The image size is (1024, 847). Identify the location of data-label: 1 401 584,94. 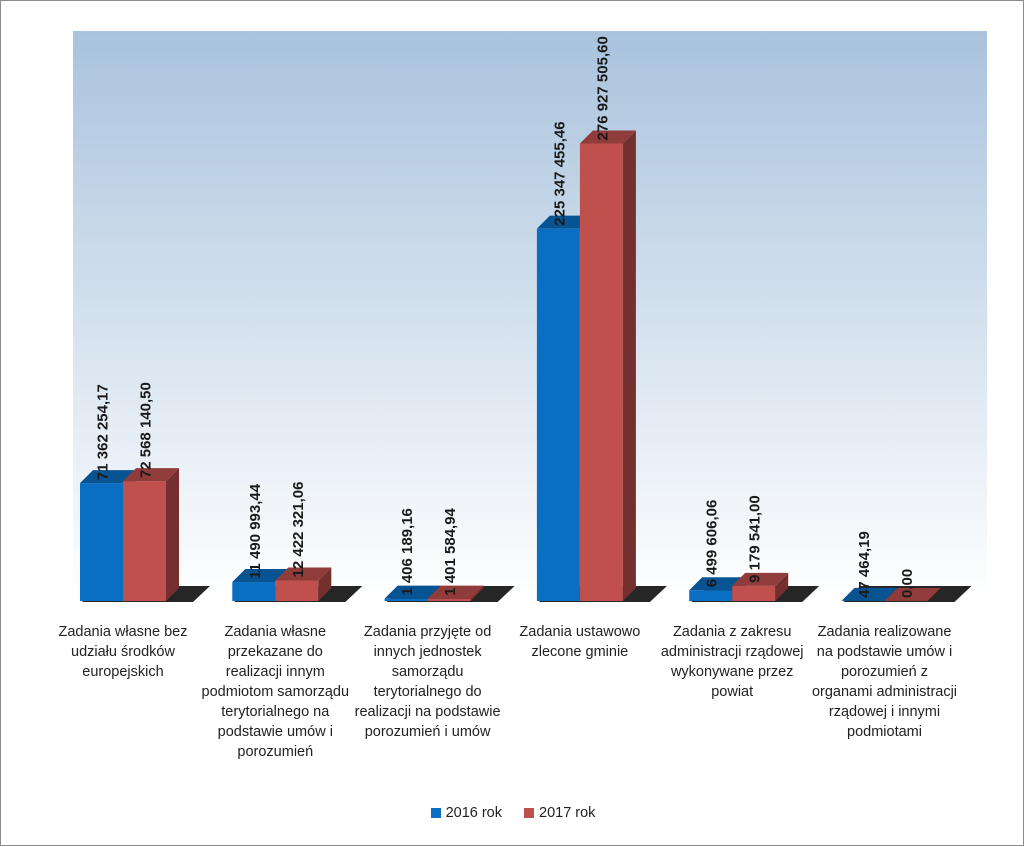
(450, 551).